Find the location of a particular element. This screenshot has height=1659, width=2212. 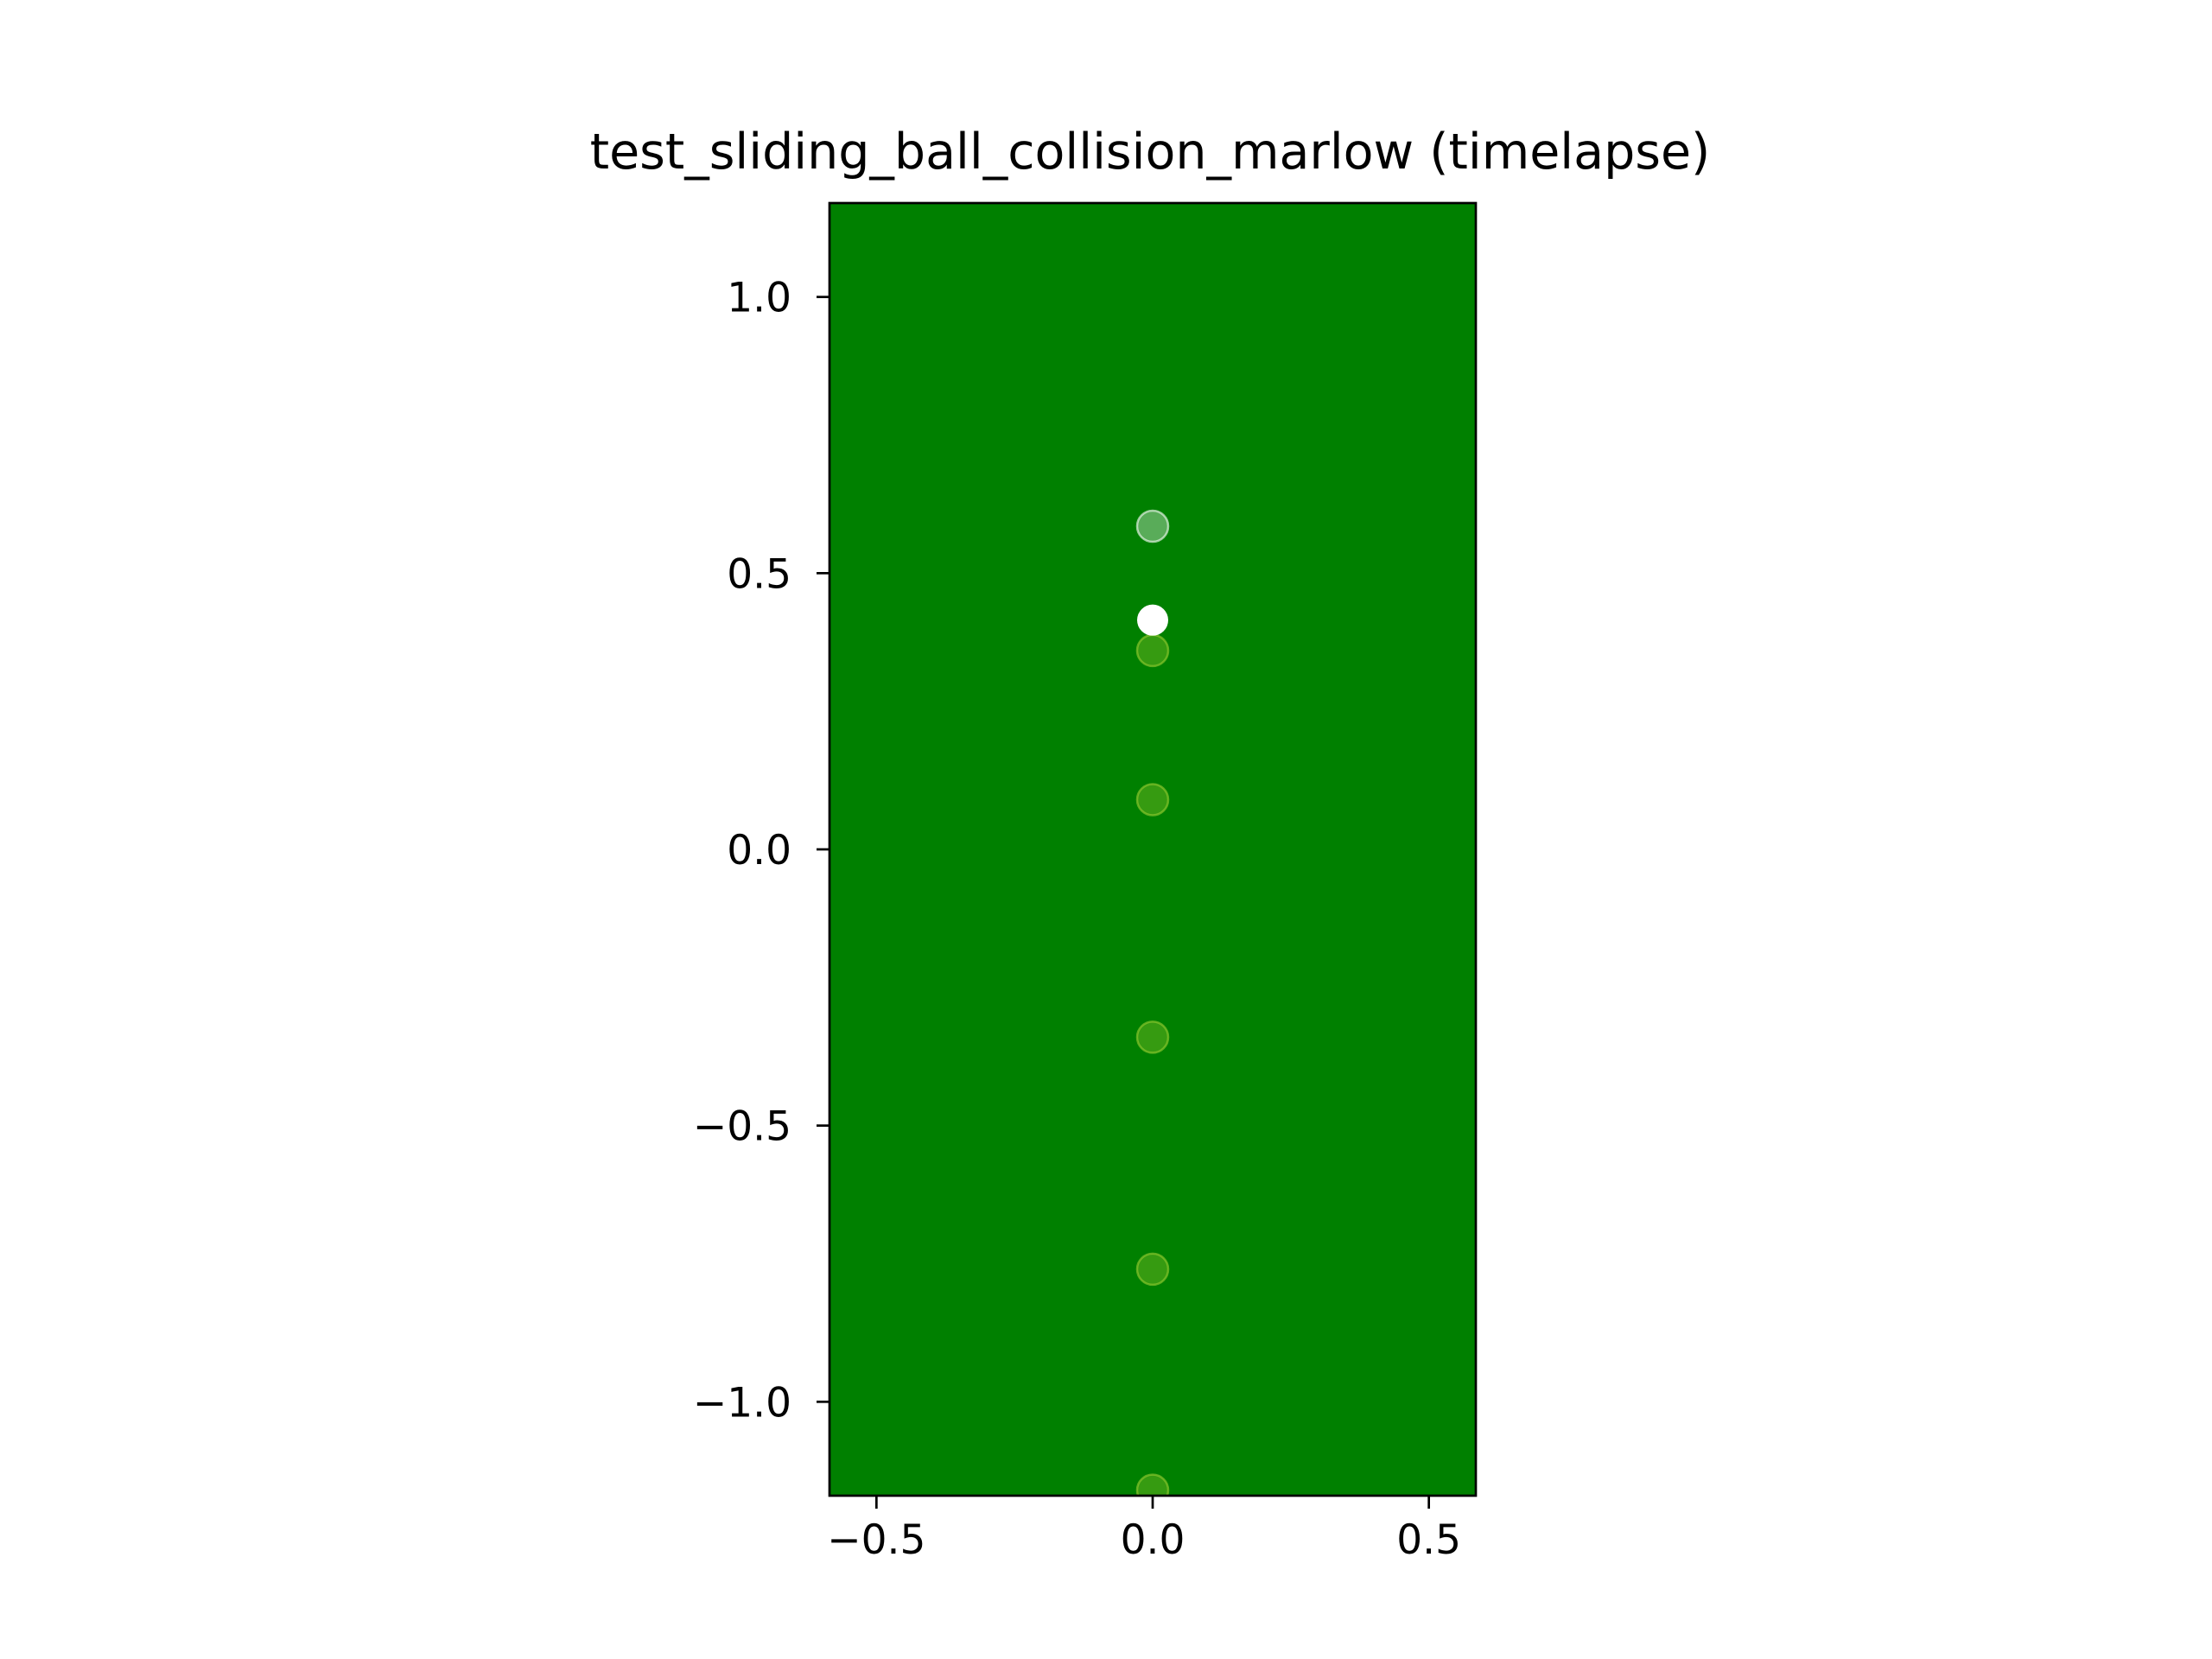

y-tick-label-3: 0.5 is located at coordinates (759, 574).